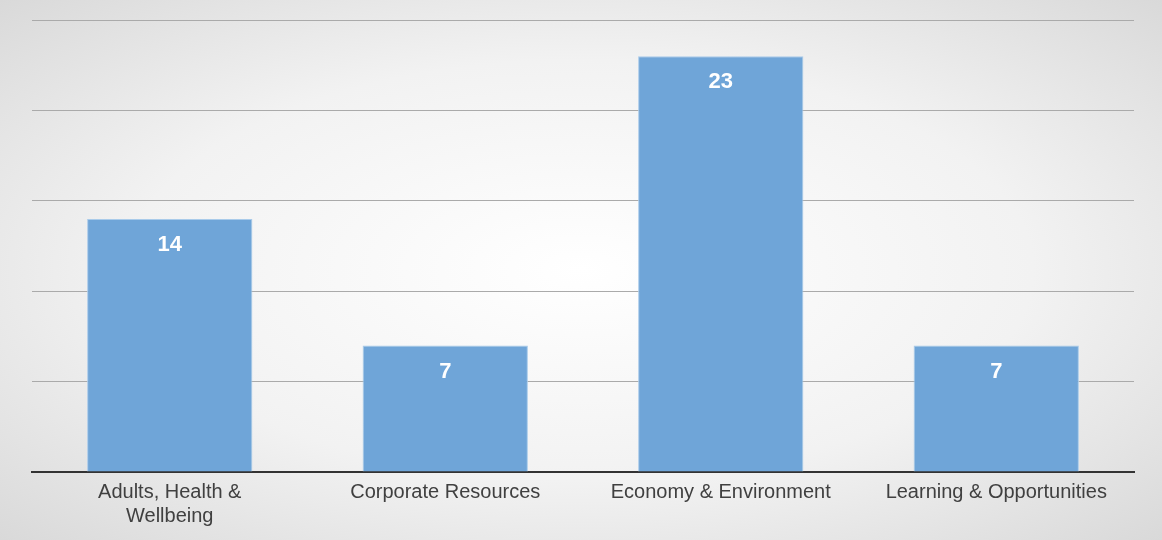 Image resolution: width=1162 pixels, height=540 pixels. Describe the element at coordinates (720, 81) in the screenshot. I see `data-label: 23` at that location.